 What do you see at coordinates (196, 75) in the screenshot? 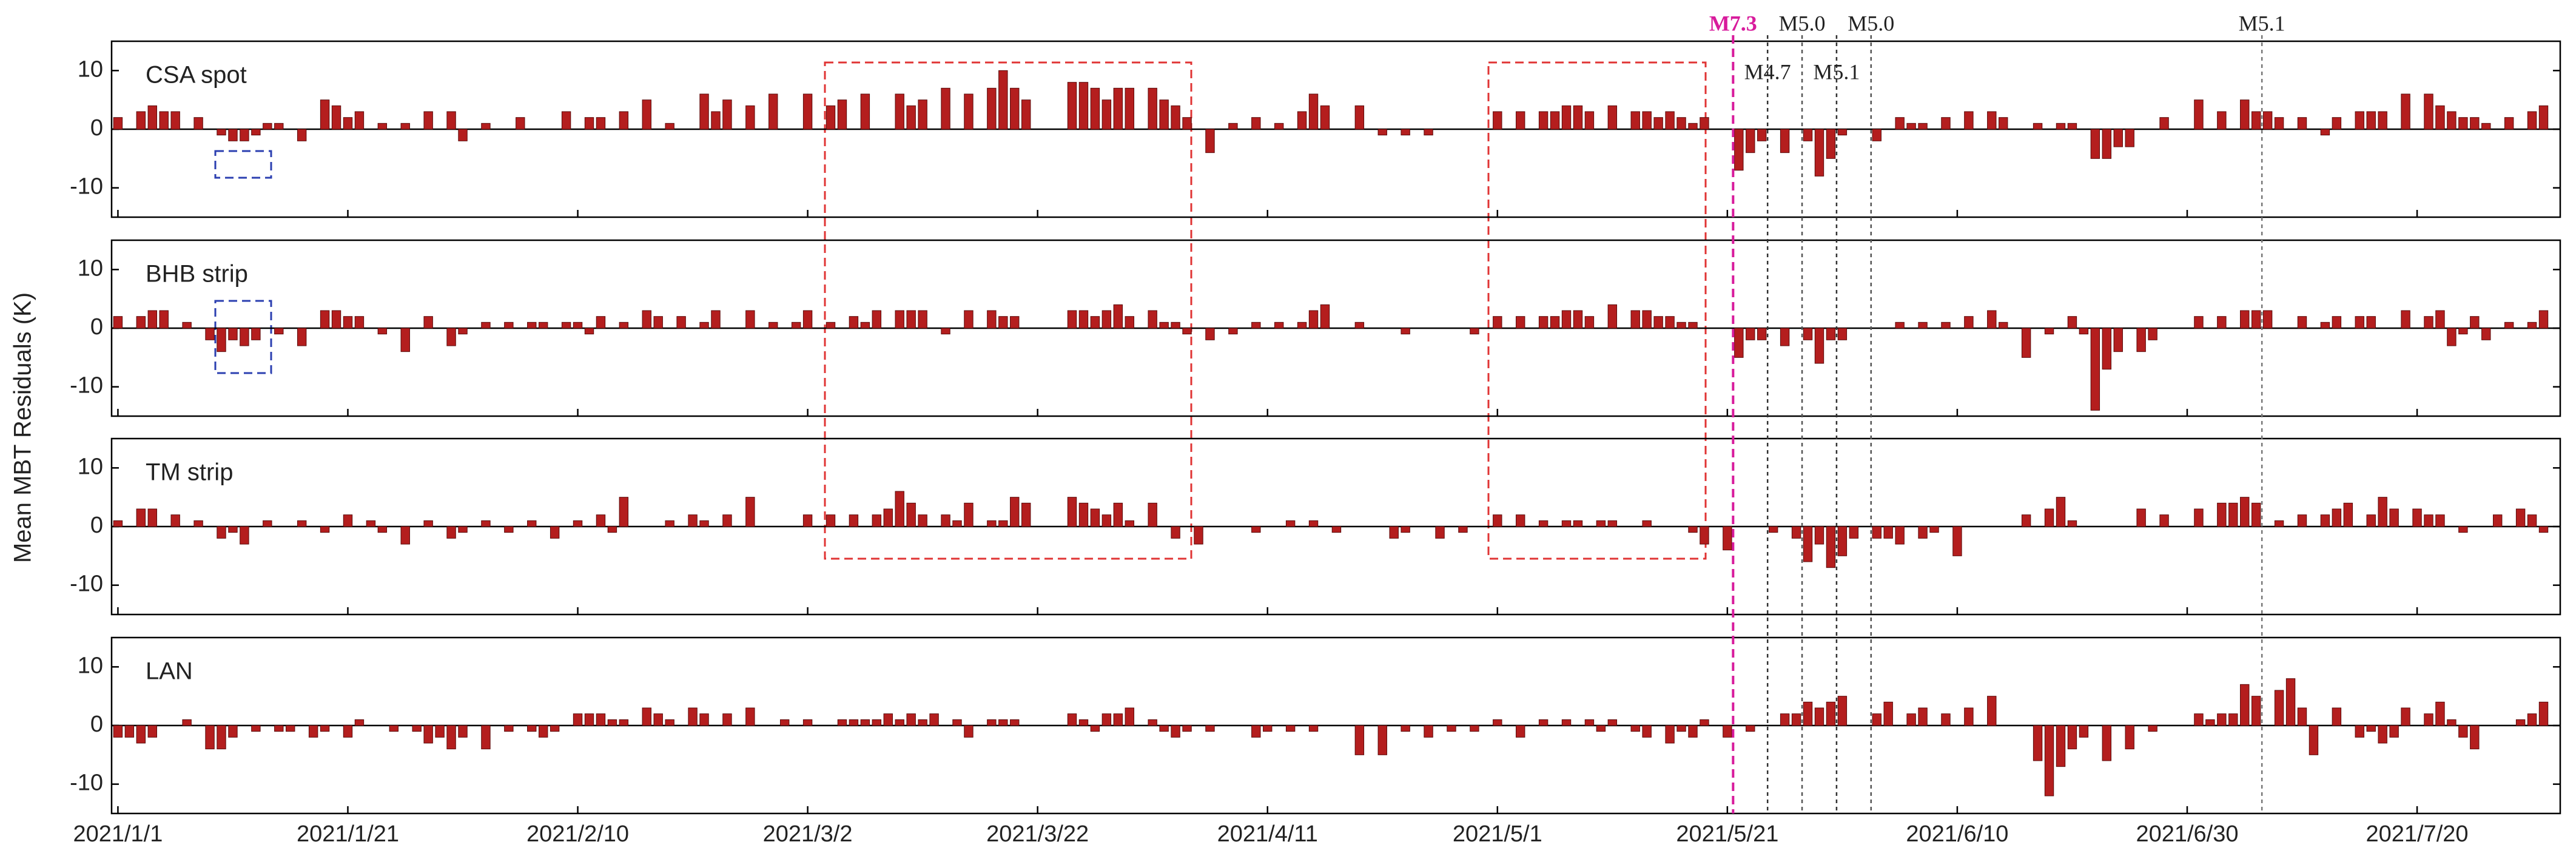
I see `panel-label: CSA spot` at bounding box center [196, 75].